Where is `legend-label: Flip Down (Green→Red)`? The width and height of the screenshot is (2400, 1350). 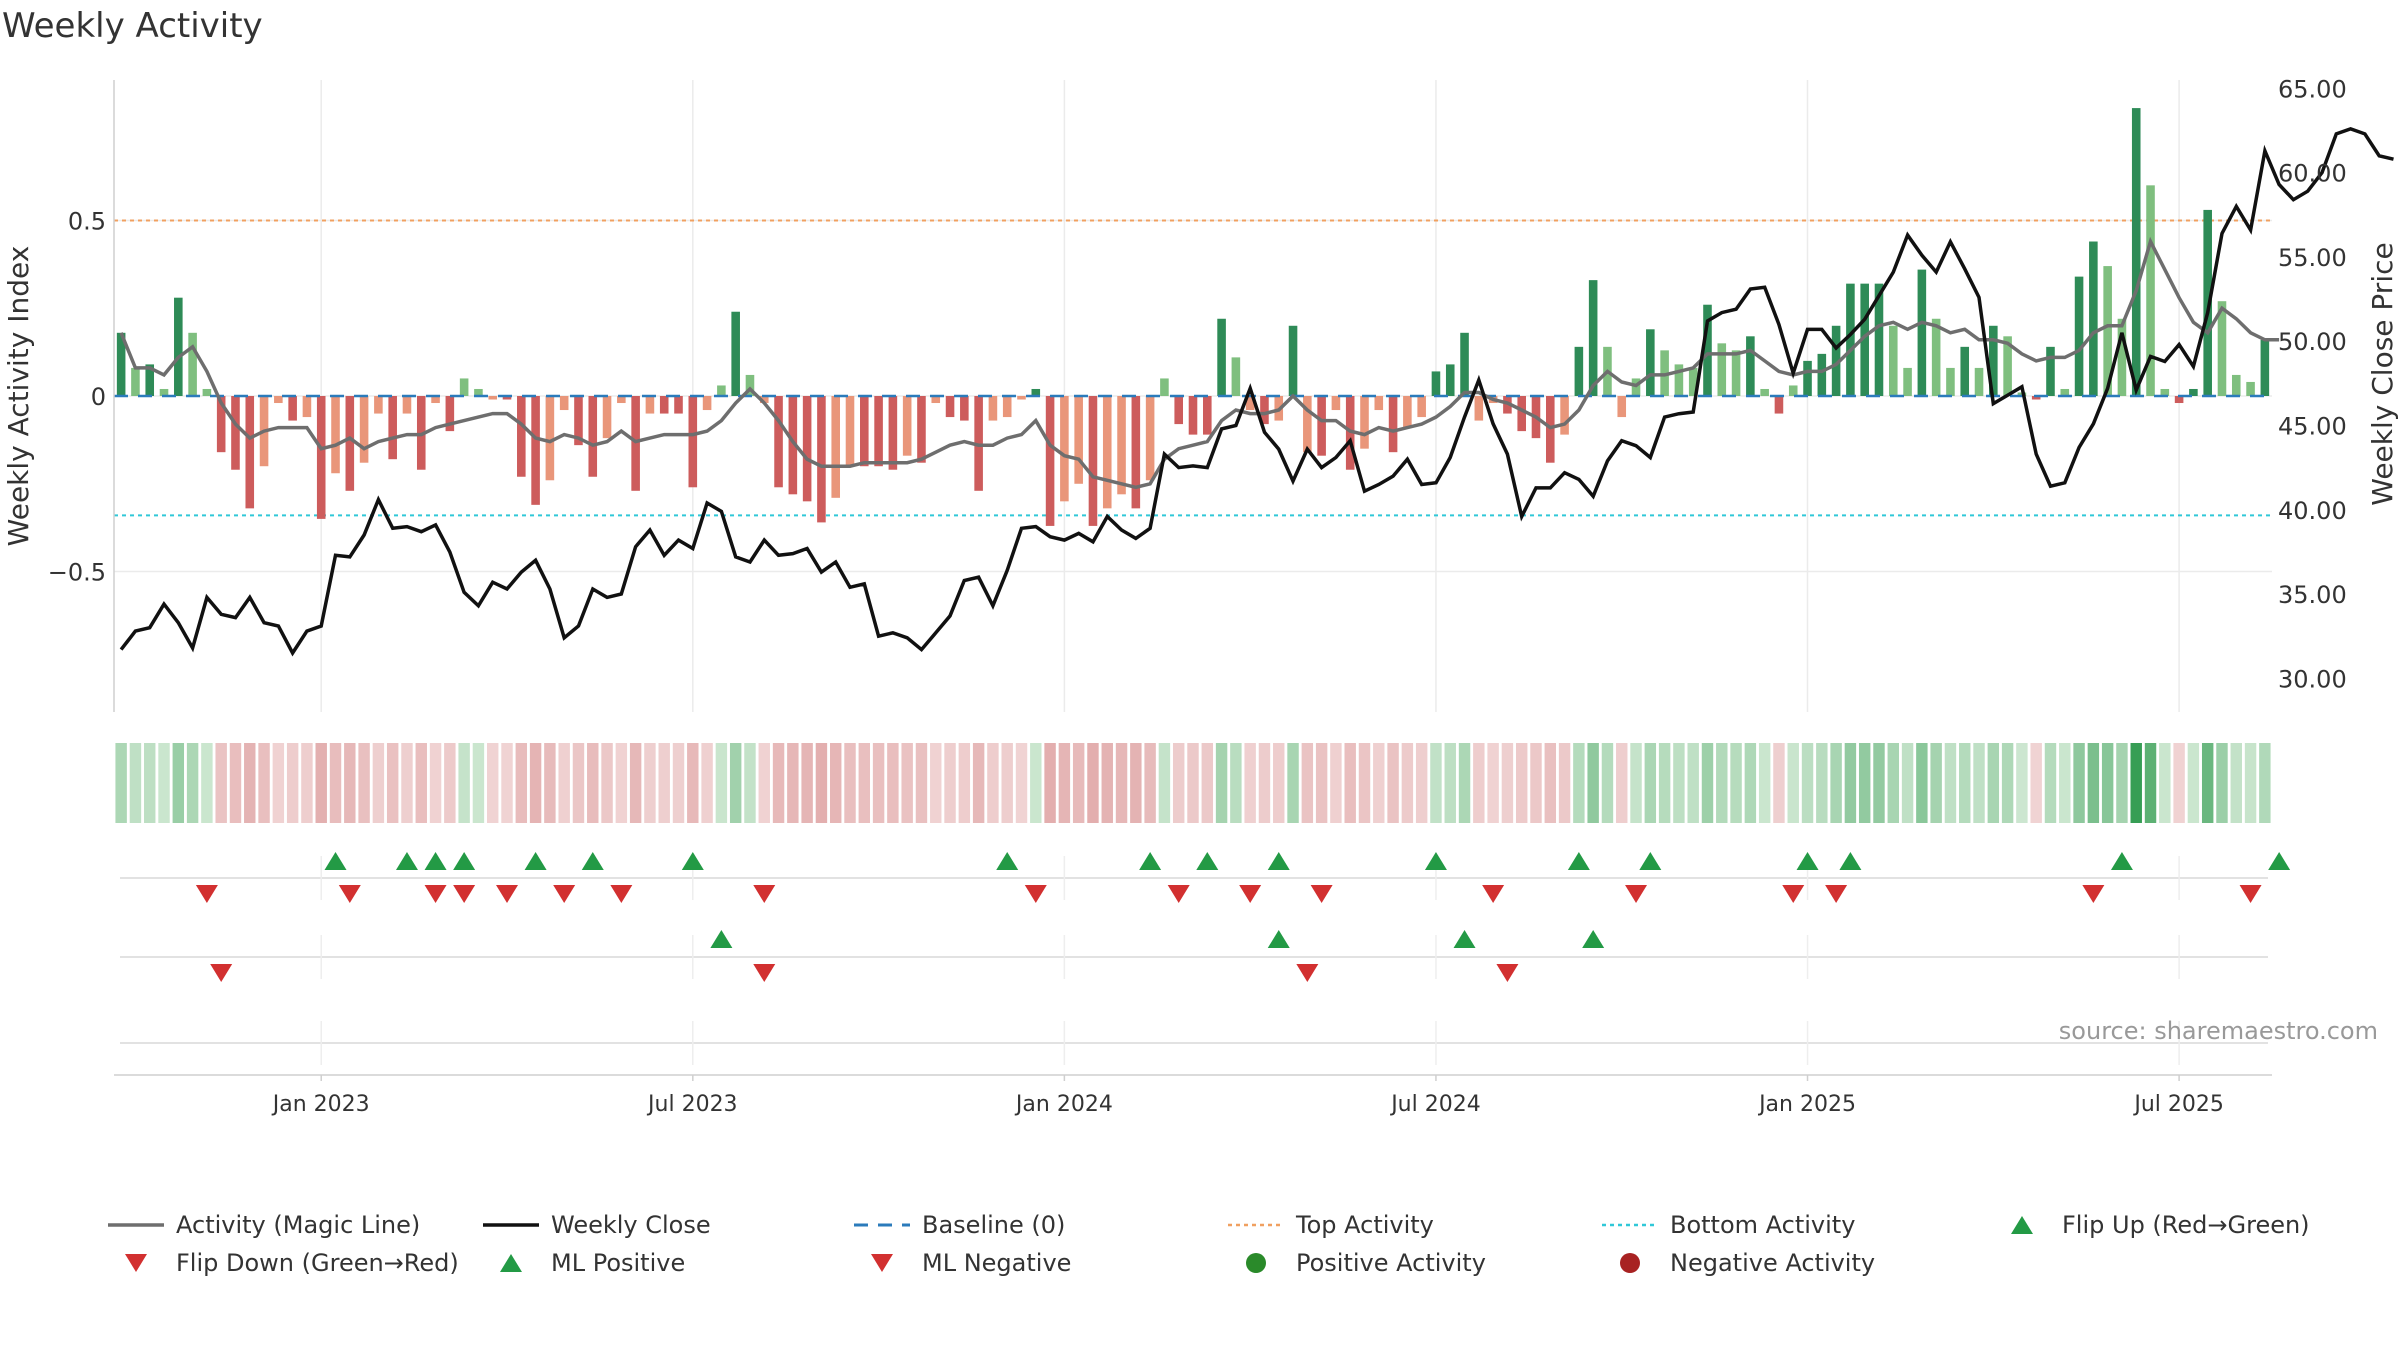 legend-label: Flip Down (Green→Red) is located at coordinates (317, 1263).